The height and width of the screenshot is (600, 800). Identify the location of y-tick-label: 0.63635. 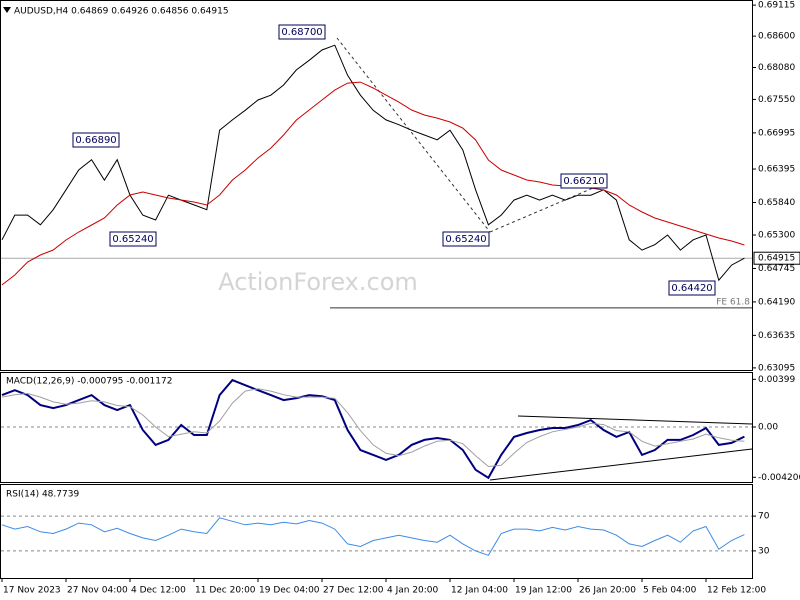
(776, 336).